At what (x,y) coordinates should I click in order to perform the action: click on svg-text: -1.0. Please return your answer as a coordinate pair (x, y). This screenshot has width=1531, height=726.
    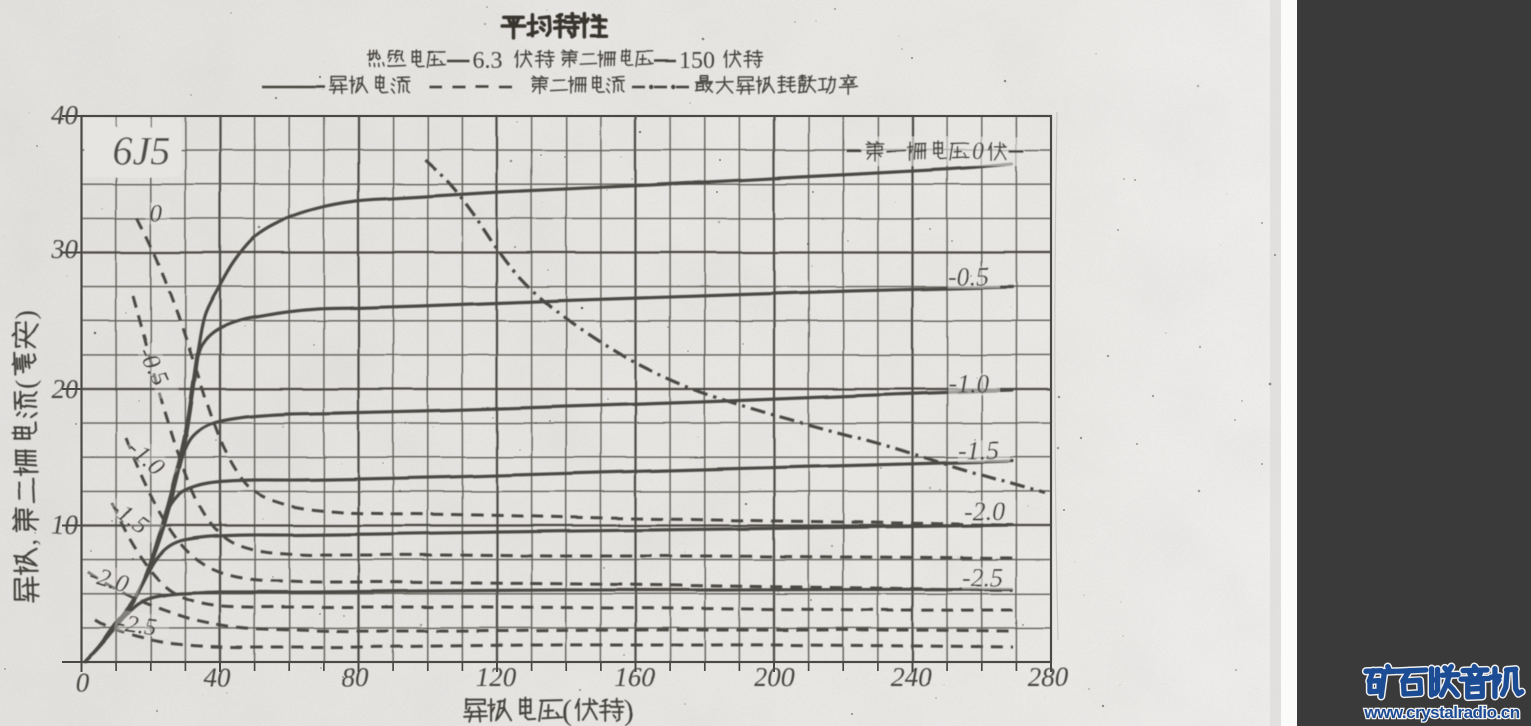
    Looking at the image, I should click on (968, 383).